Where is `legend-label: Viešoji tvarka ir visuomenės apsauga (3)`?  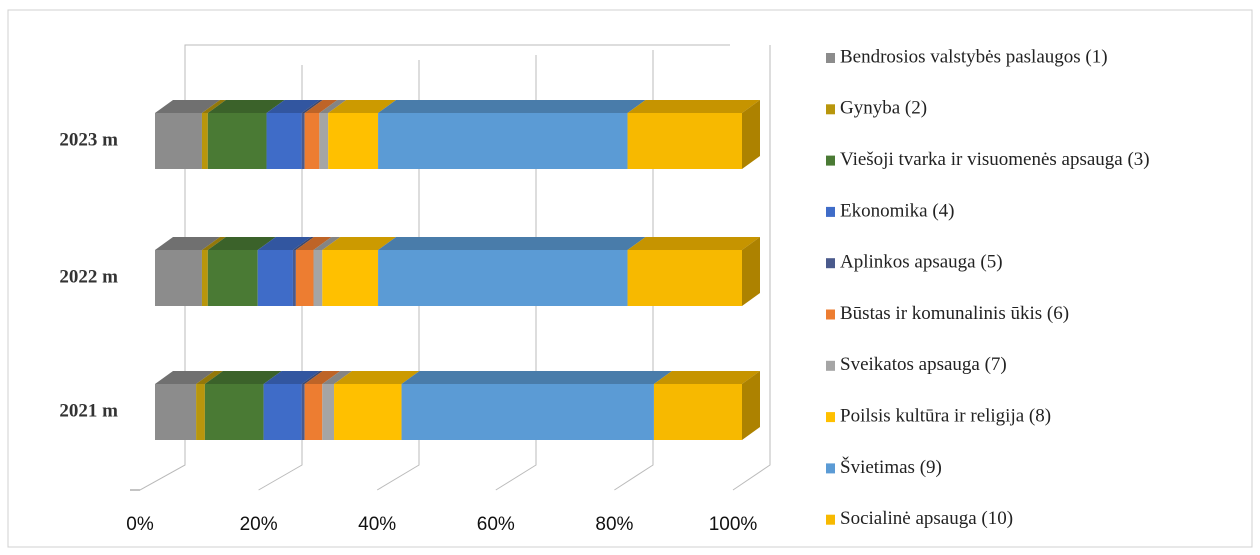 legend-label: Viešoji tvarka ir visuomenės apsauga (3) is located at coordinates (995, 159).